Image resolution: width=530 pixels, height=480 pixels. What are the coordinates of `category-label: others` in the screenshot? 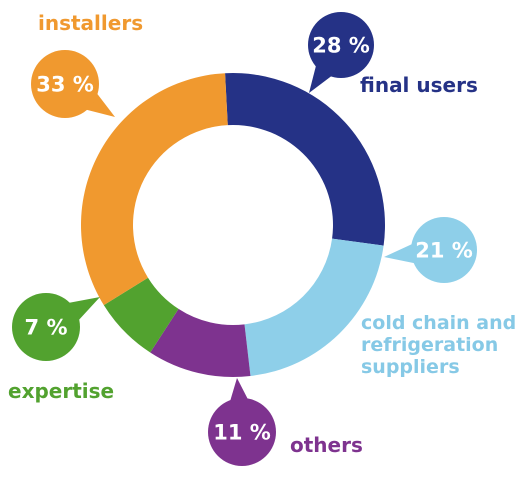 It's located at (326, 445).